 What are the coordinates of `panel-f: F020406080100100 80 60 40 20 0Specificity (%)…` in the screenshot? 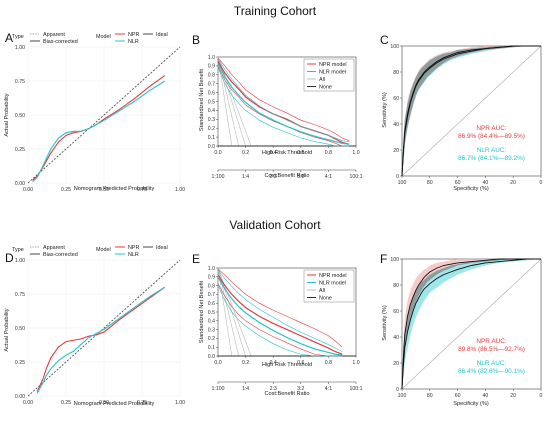 It's located at (461, 329).